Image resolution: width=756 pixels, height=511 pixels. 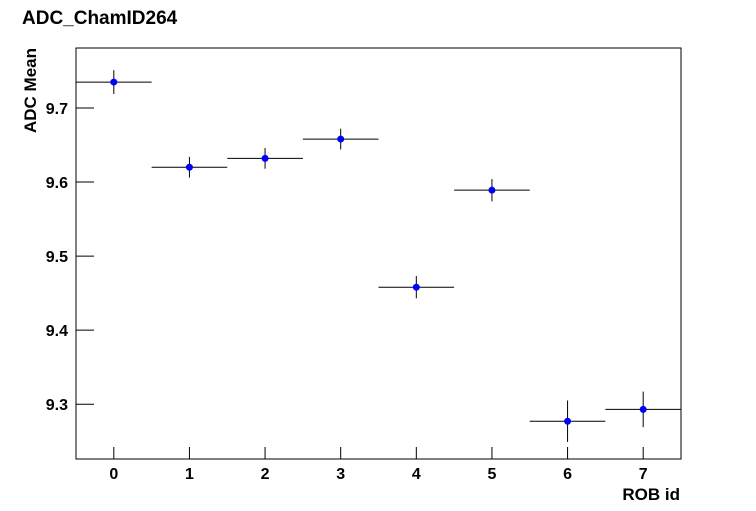 What do you see at coordinates (100, 18) in the screenshot?
I see `chart-title: ADC_ChamID264` at bounding box center [100, 18].